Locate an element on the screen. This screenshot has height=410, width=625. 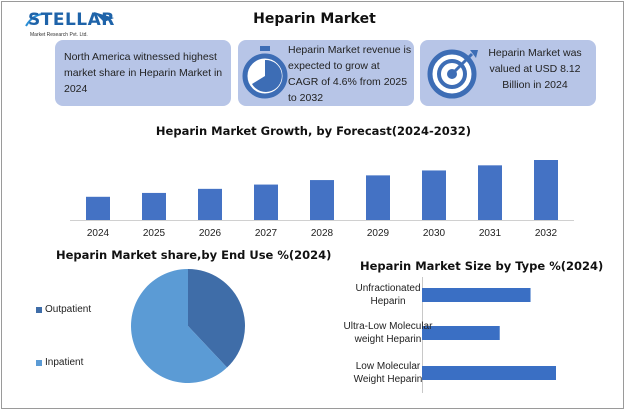
bar-2032 is located at coordinates (546, 190).